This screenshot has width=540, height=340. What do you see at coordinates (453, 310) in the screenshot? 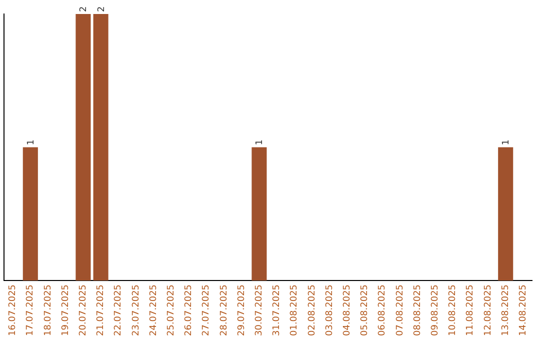
I see `x-tick-label: 10.08.2025` at bounding box center [453, 310].